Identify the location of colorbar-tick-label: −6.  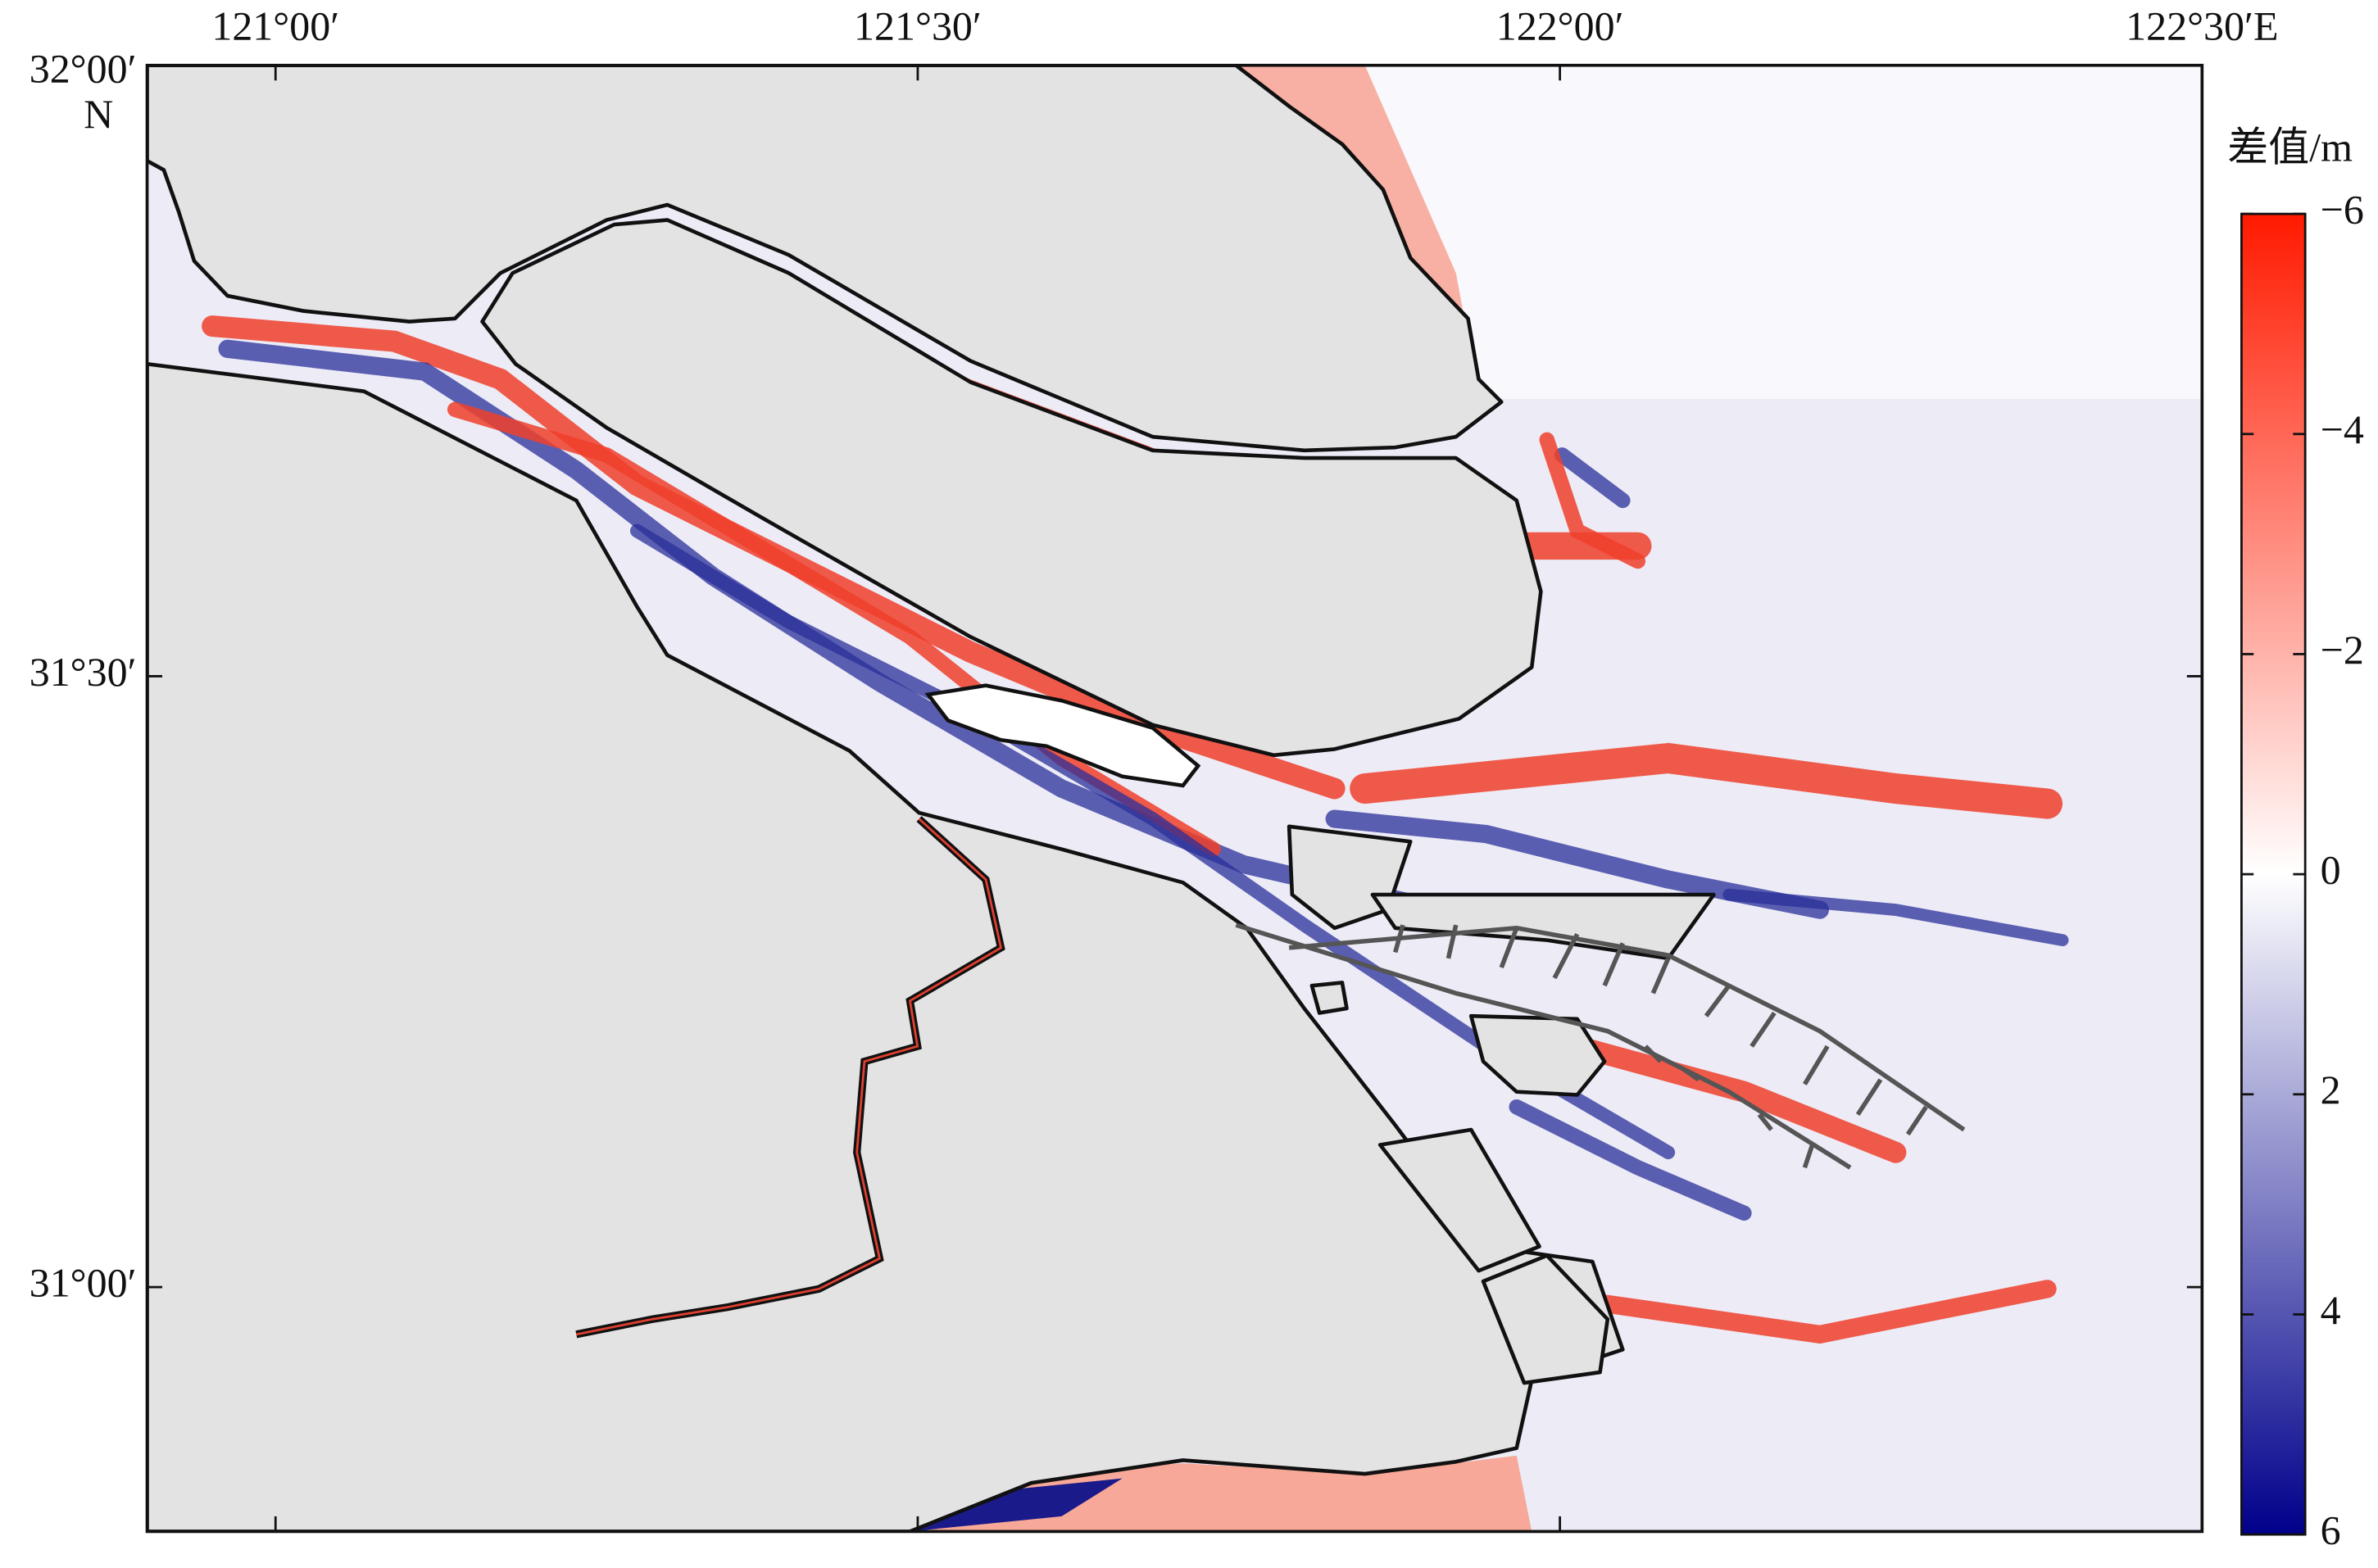
(2342, 210).